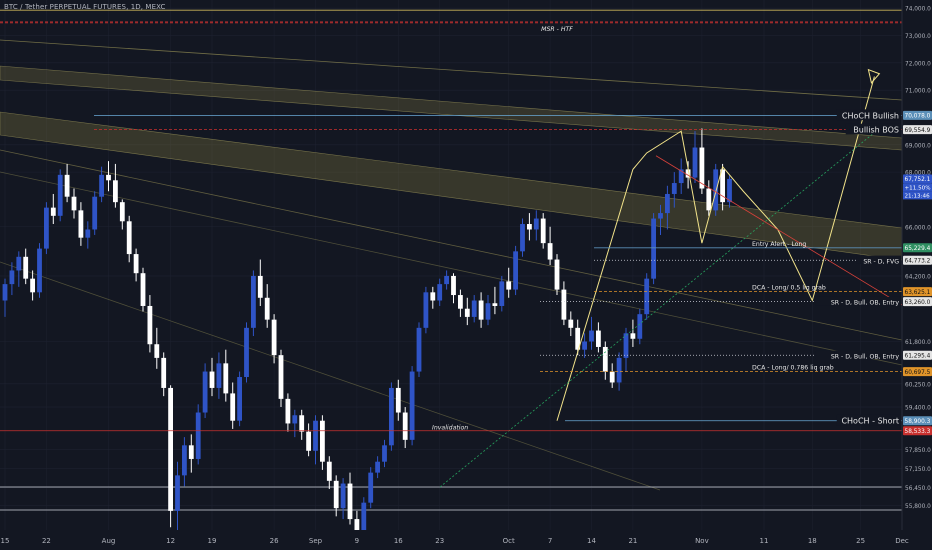  I want to click on price-badge-label: 58,900.3, so click(918, 422).